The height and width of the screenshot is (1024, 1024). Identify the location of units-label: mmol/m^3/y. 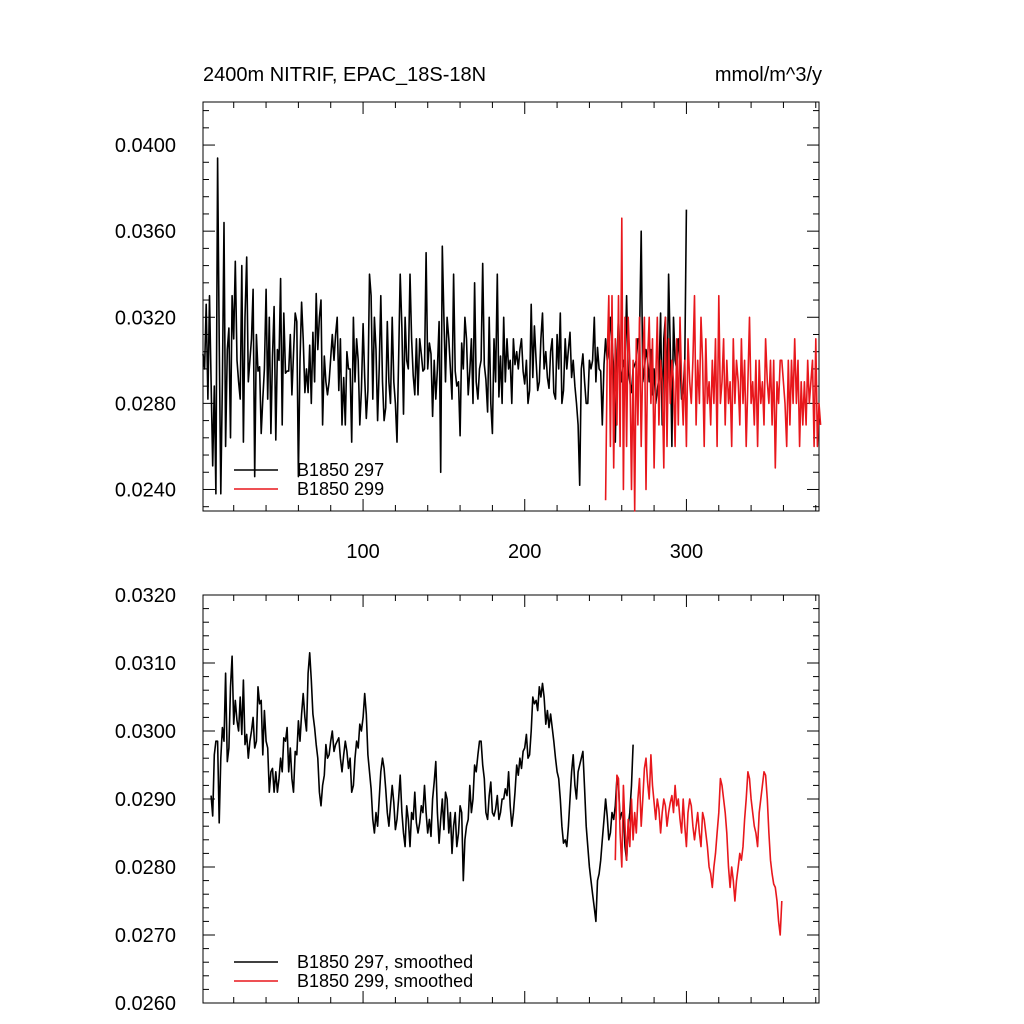
(768, 75).